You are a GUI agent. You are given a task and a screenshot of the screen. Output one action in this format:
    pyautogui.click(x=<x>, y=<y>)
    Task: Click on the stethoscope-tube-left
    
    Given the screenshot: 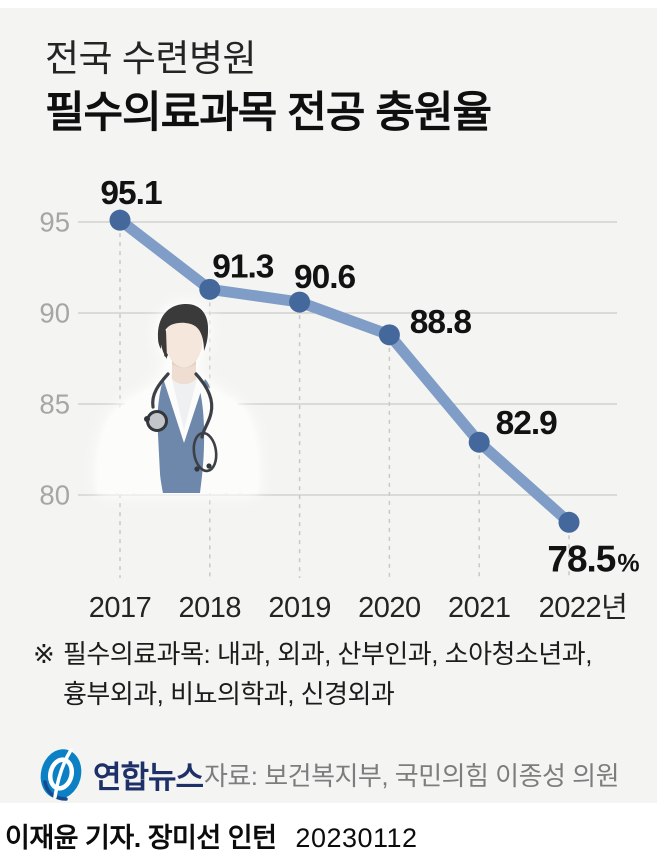 What is the action you would take?
    pyautogui.click(x=160, y=390)
    